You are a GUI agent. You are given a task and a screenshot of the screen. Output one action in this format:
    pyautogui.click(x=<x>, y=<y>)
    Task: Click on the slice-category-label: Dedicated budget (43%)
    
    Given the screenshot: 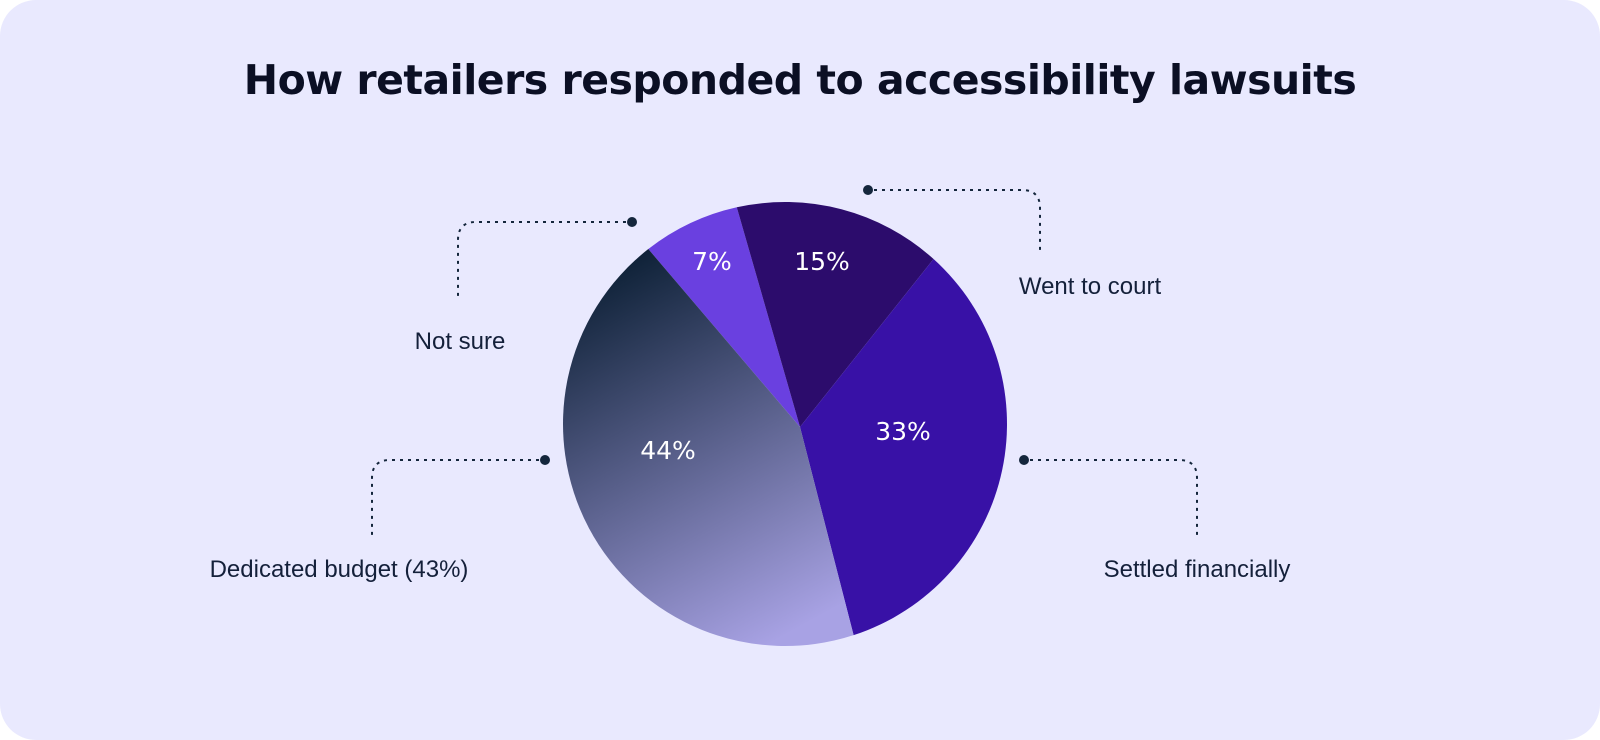 What is the action you would take?
    pyautogui.click(x=339, y=569)
    